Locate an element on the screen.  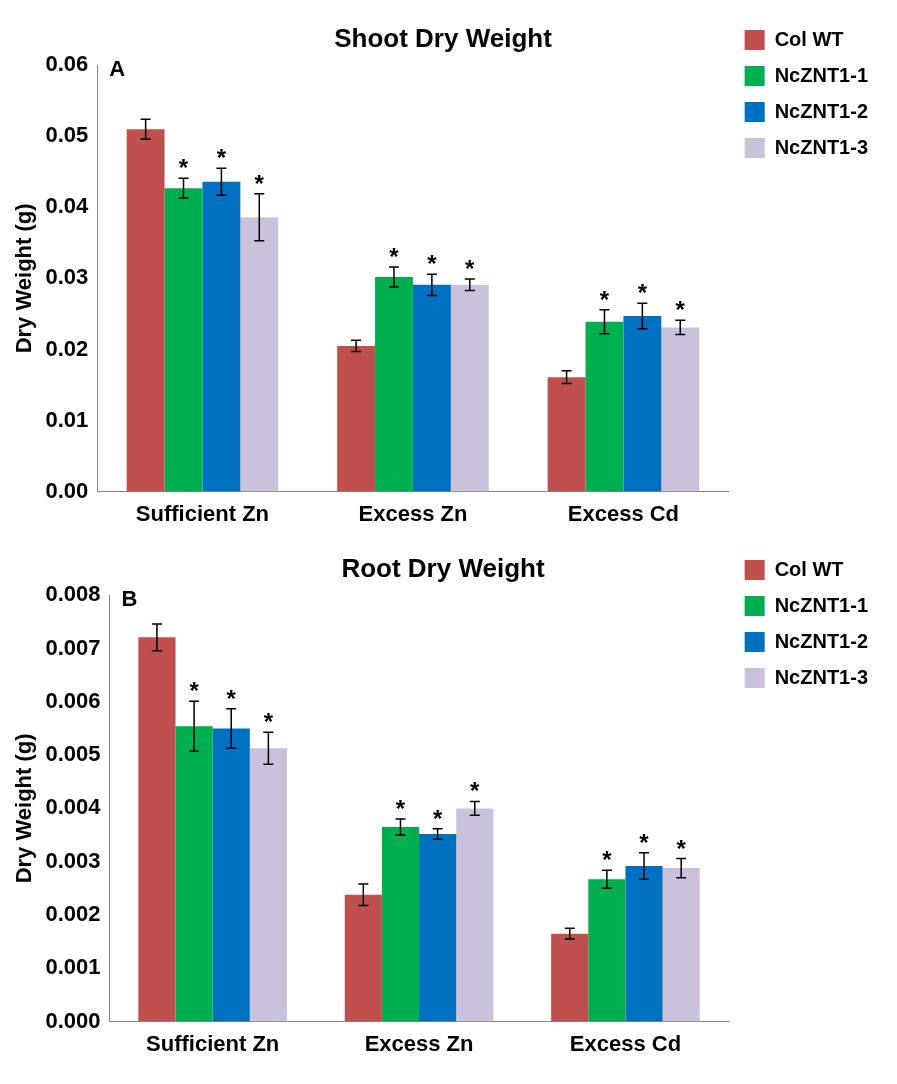
y-tick-label: 0.003 is located at coordinates (73, 860).